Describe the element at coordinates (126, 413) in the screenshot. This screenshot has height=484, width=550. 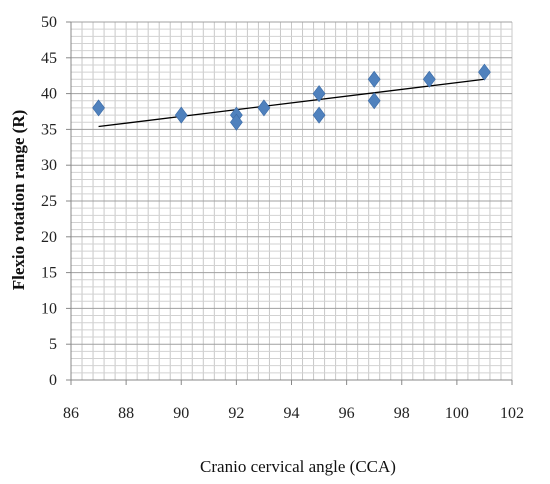
I see `x-tick-label: 88` at that location.